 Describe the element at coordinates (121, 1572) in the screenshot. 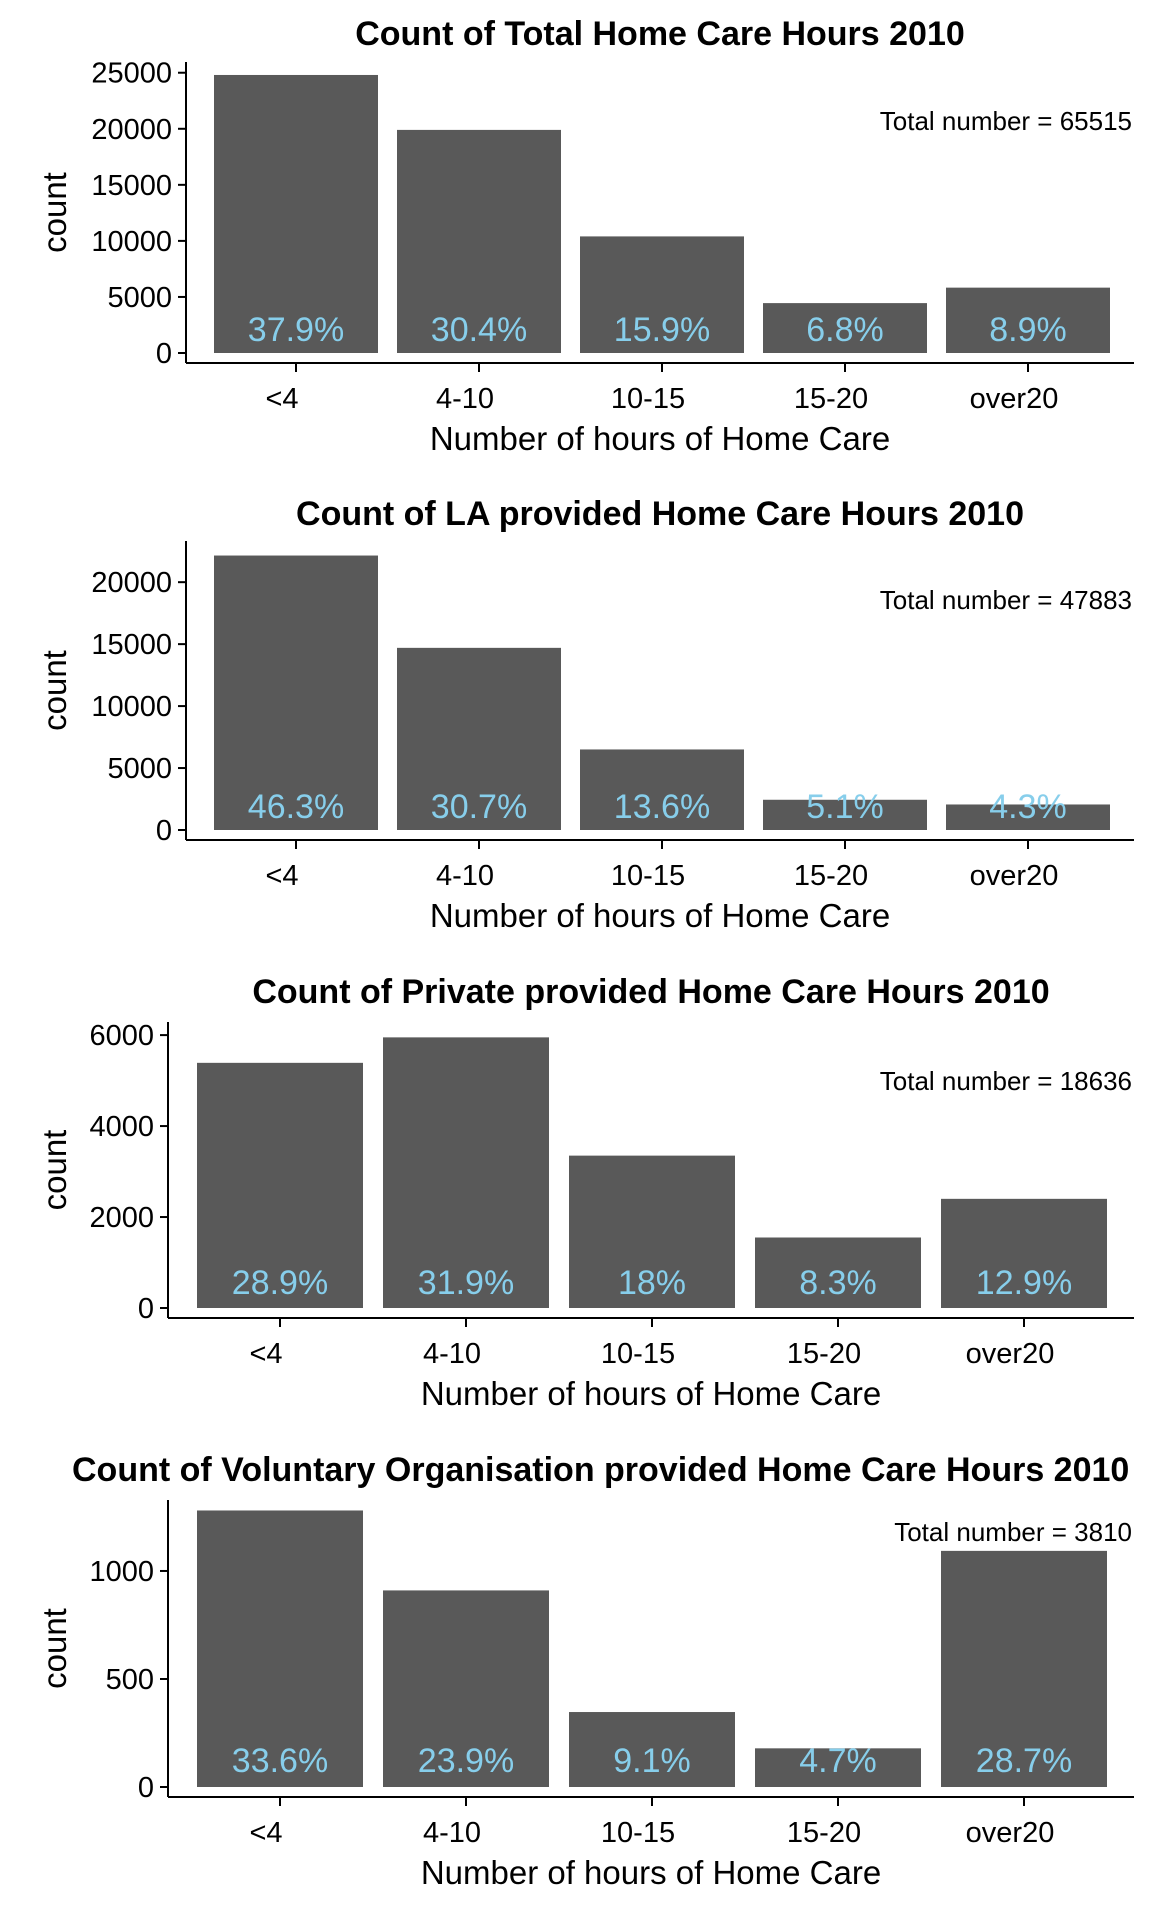

I see `y-tick-label: 1000` at that location.